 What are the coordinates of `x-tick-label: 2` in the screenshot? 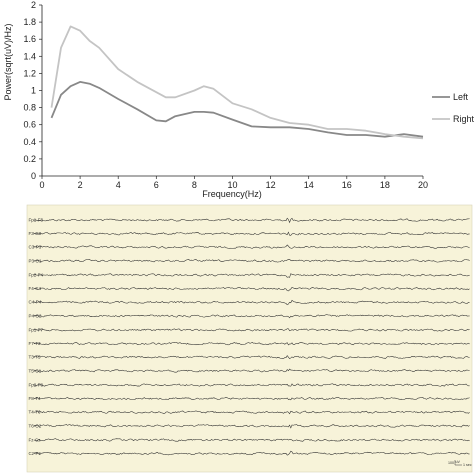 It's located at (80, 185).